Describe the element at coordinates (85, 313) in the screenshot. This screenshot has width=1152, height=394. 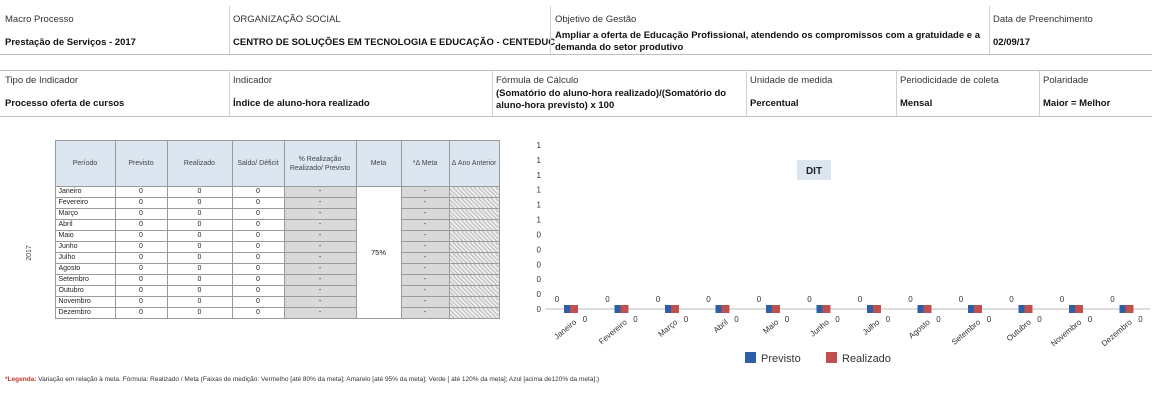
I see `month-cell: Dezembro` at that location.